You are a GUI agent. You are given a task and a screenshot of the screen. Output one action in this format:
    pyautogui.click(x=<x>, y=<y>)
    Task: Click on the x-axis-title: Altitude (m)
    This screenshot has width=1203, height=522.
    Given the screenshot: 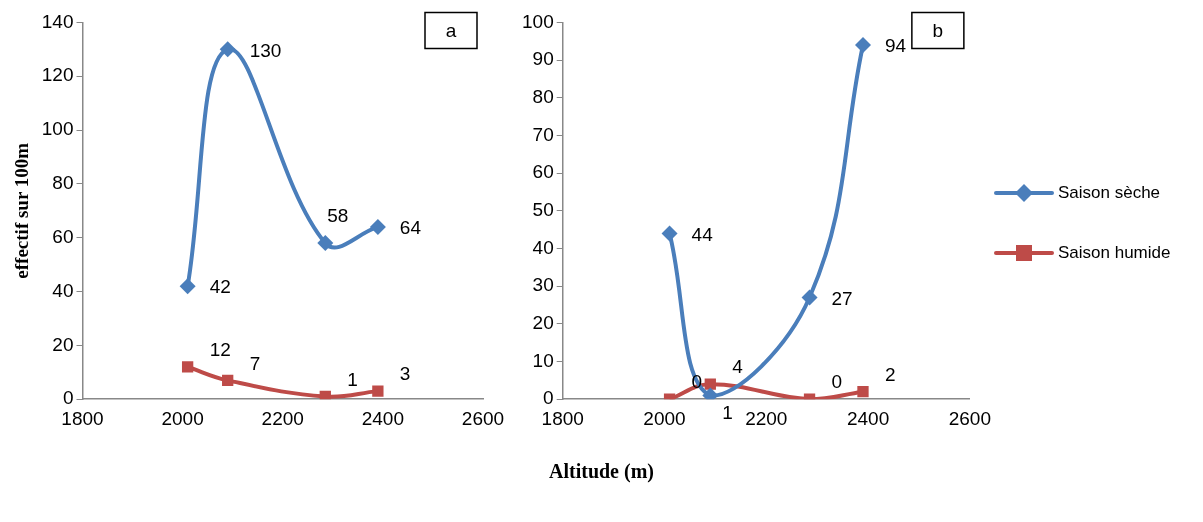 What is the action you would take?
    pyautogui.click(x=601, y=471)
    